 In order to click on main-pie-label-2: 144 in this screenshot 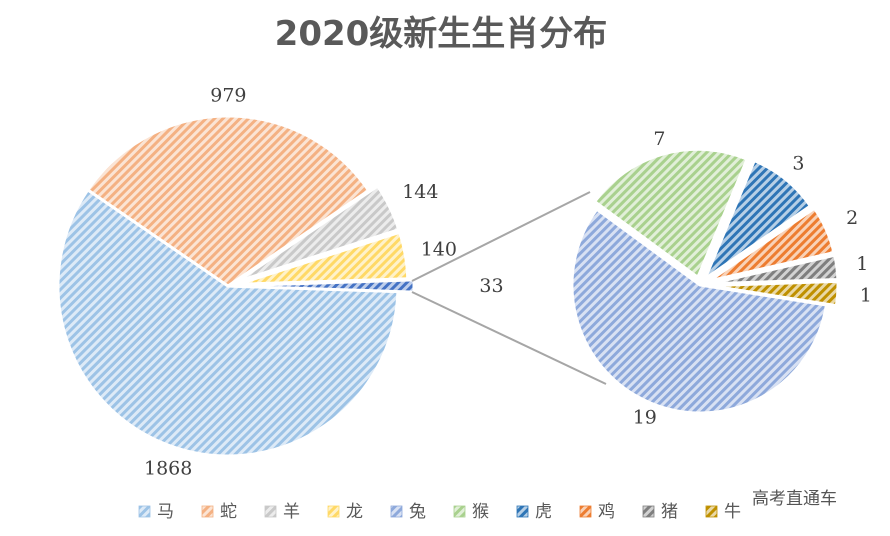, I will do `click(420, 192)`.